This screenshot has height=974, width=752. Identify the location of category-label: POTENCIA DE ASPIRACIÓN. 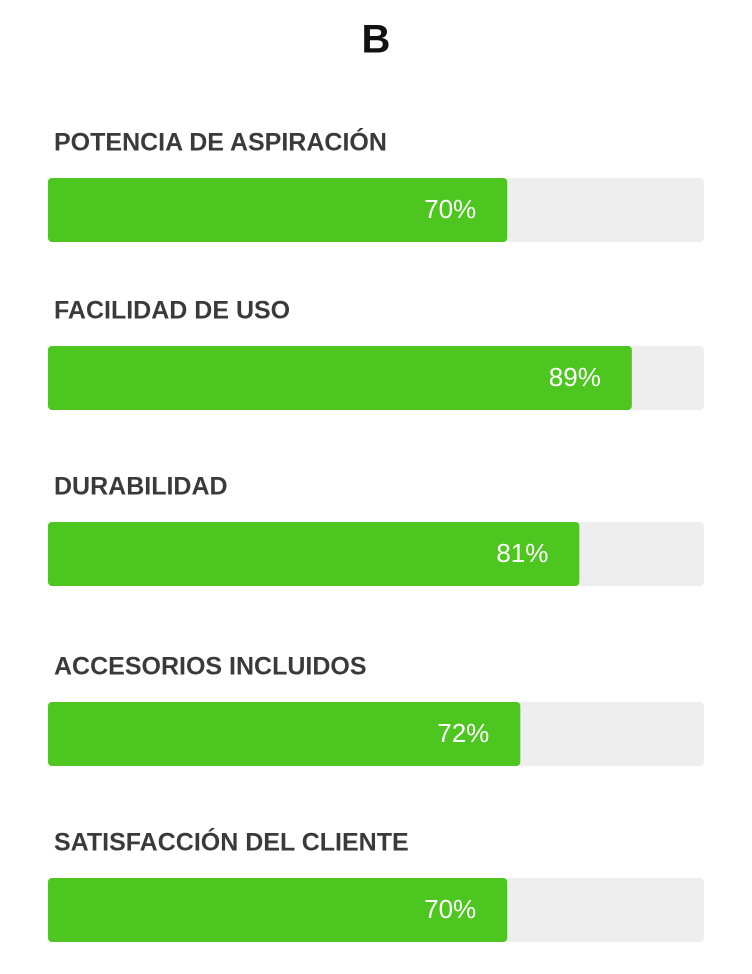
(220, 142).